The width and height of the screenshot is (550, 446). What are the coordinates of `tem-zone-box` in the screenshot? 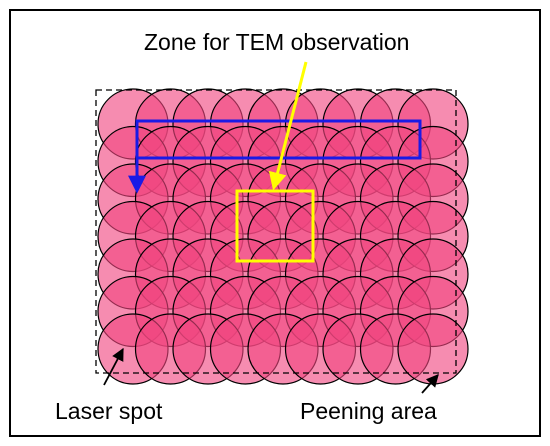 It's located at (275, 226).